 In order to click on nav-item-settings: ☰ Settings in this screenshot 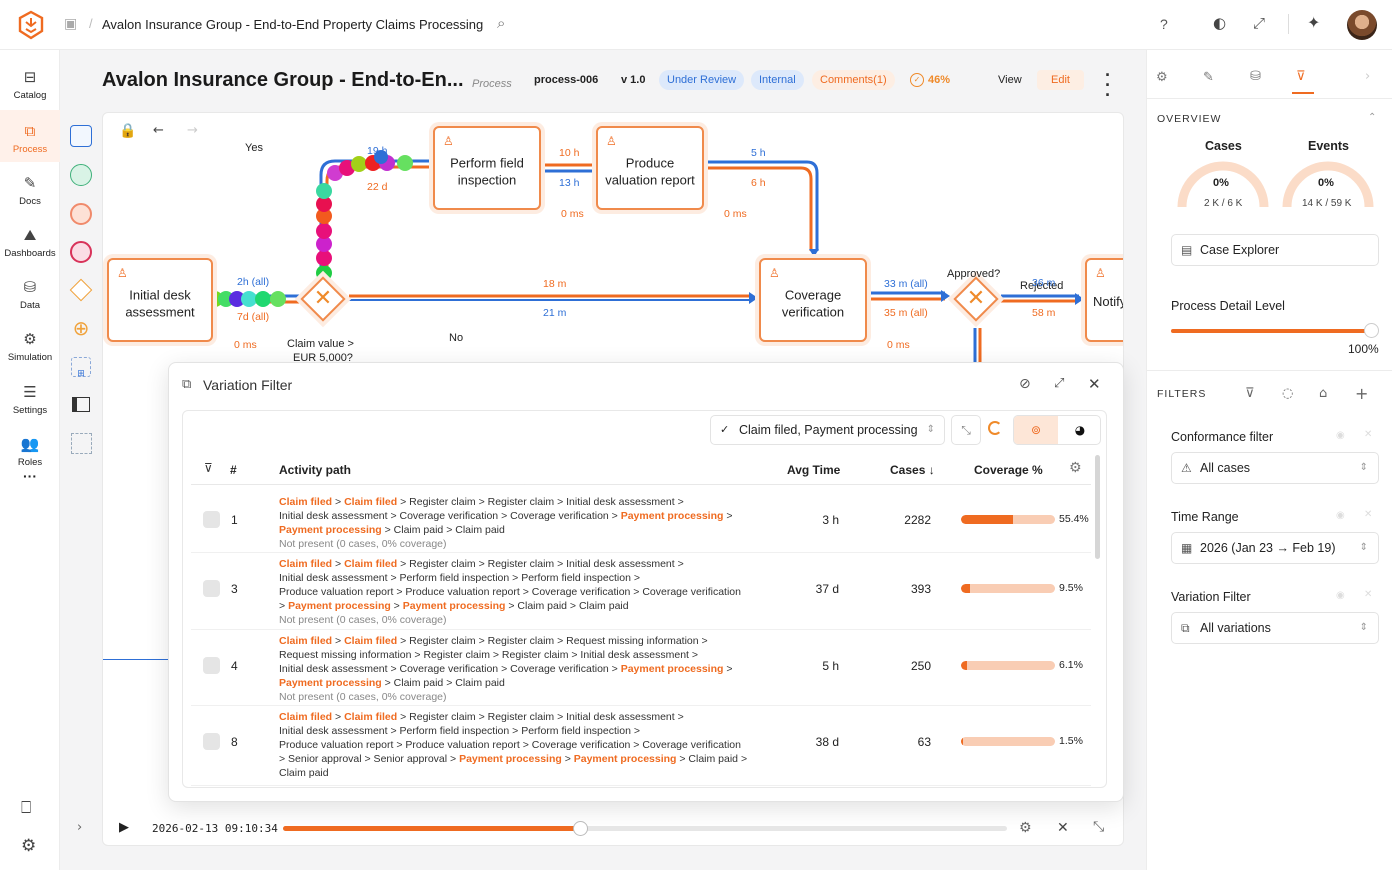, I will do `click(30, 396)`.